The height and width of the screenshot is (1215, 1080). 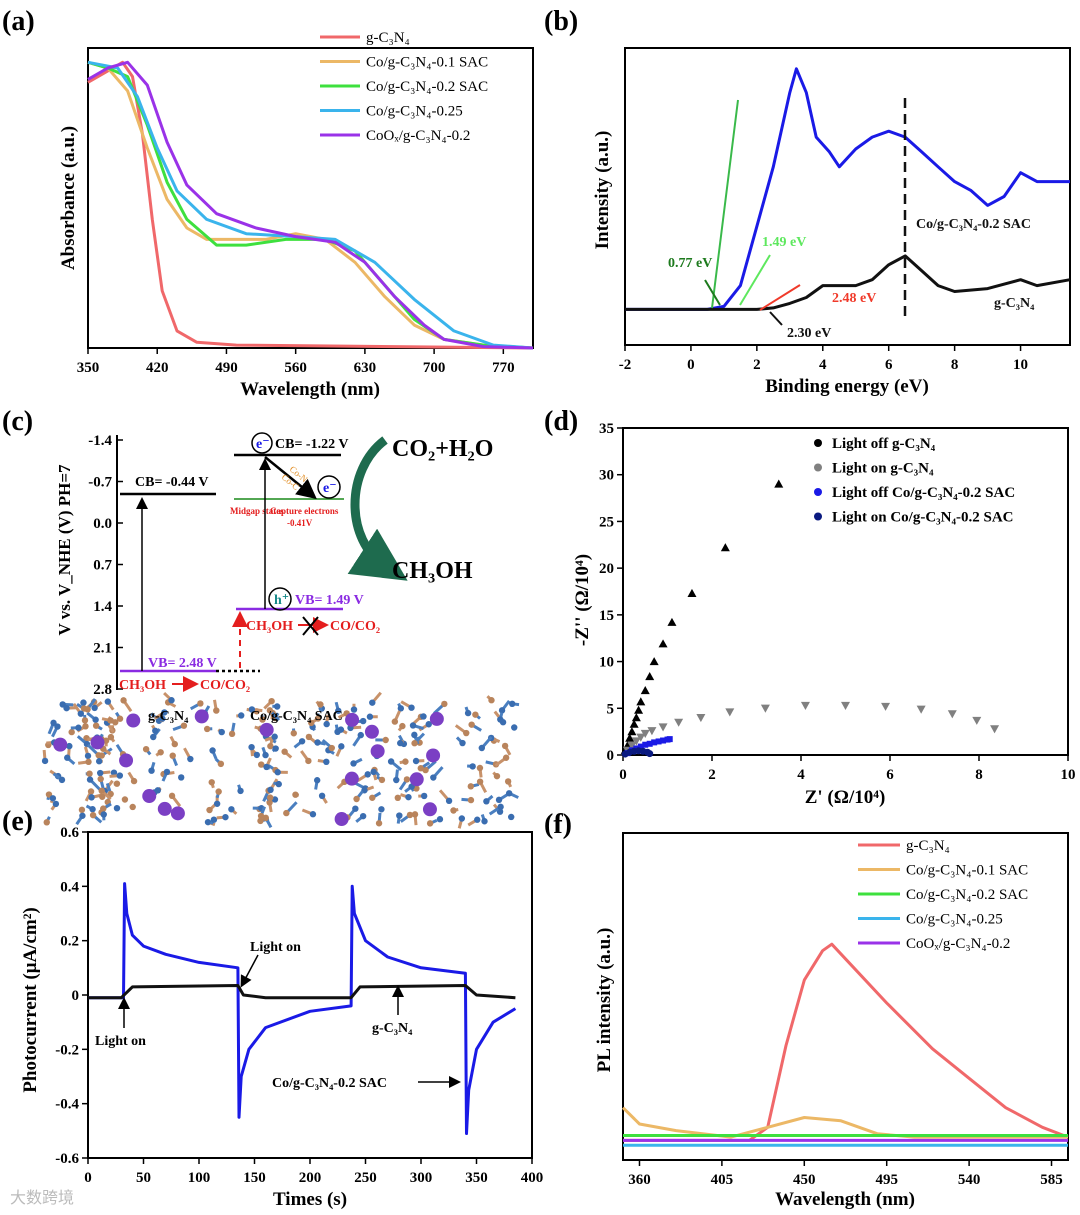 I want to click on d-x-tick-label: 8, so click(x=979, y=775).